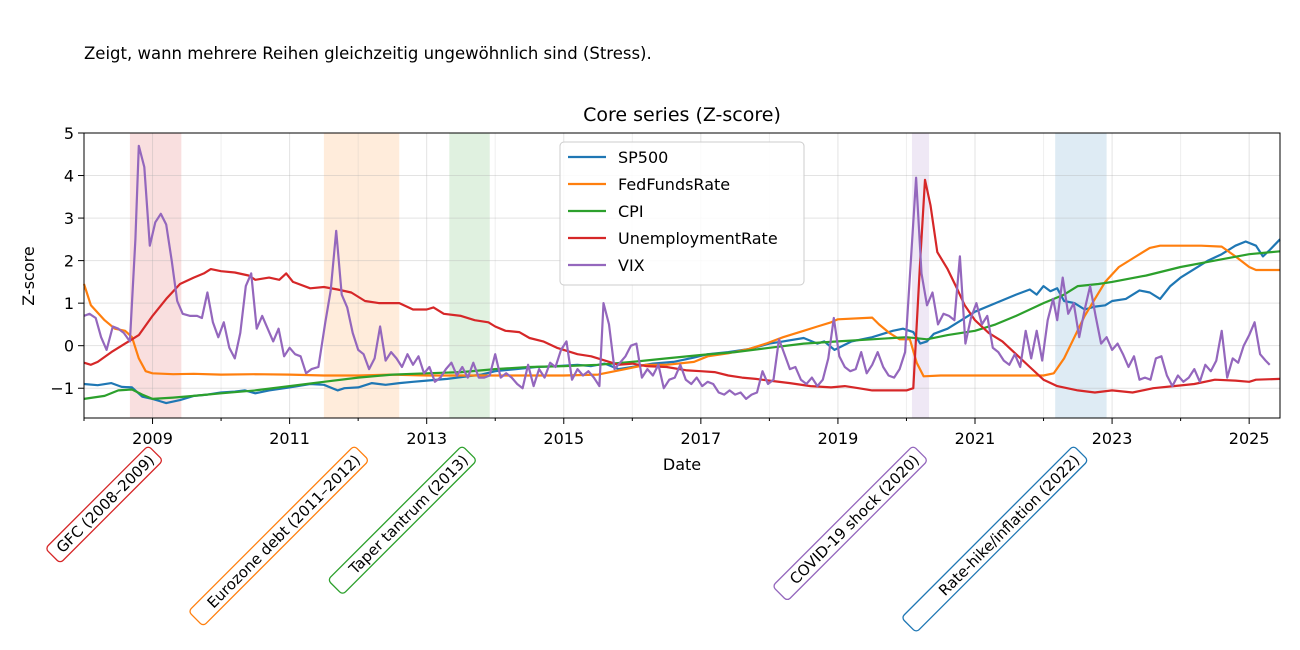  What do you see at coordinates (152, 438) in the screenshot?
I see `x-tick-label: 2009` at bounding box center [152, 438].